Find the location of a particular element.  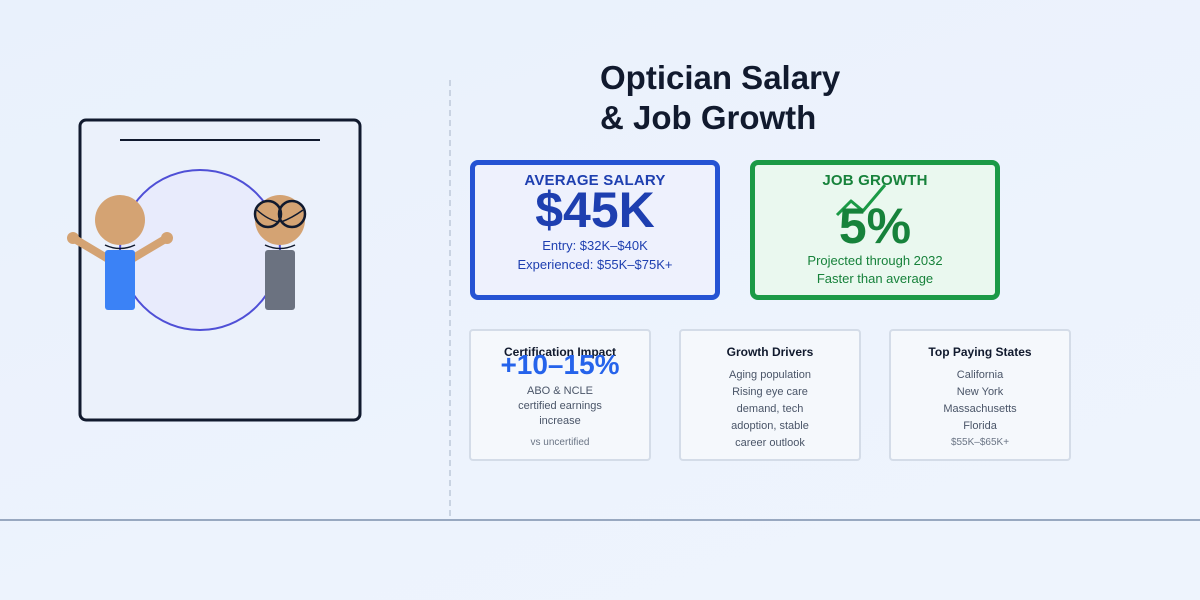

salary-value: $45K is located at coordinates (595, 210).